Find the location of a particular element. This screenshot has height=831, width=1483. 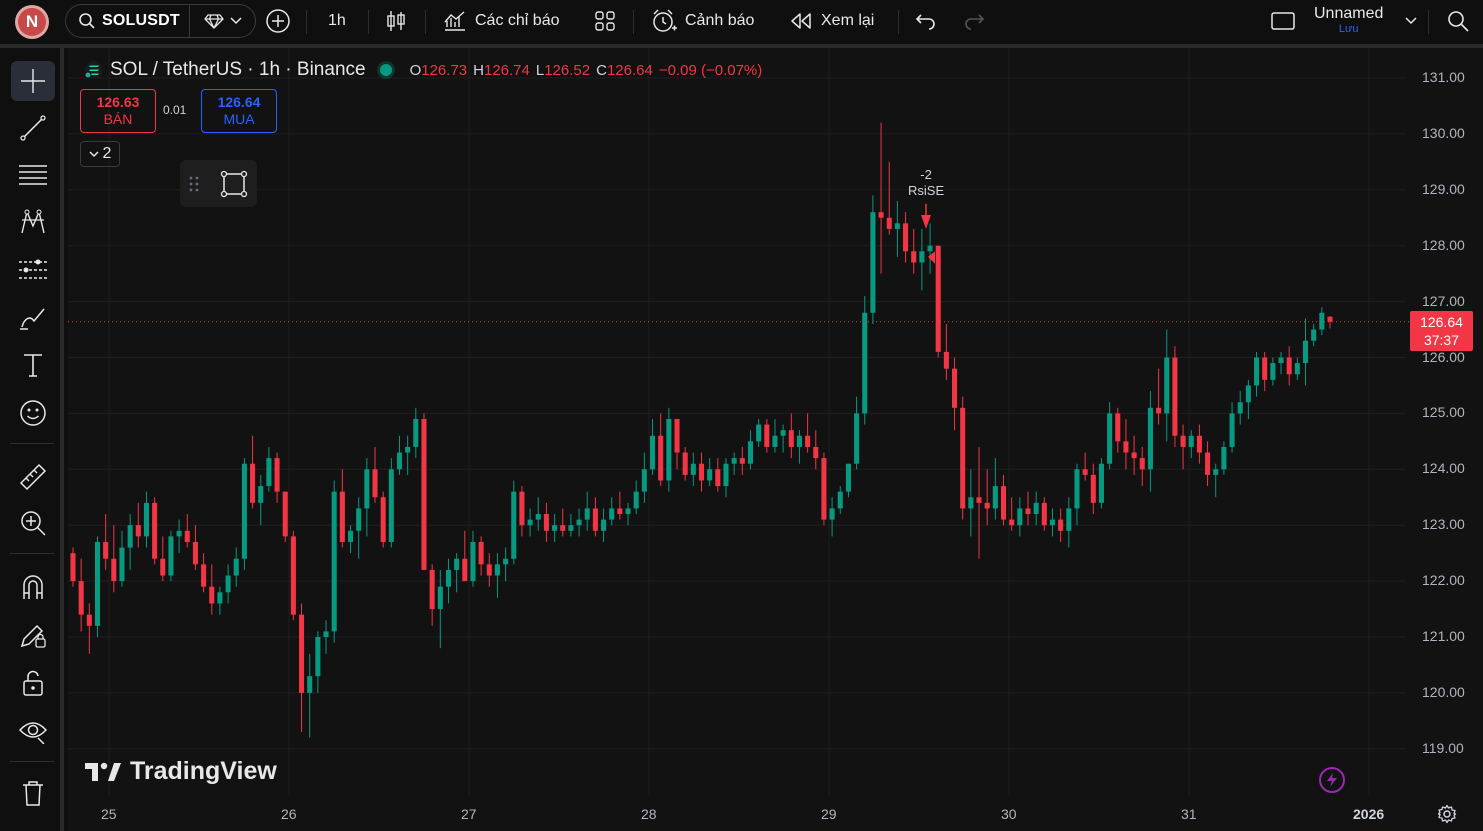

undo-button is located at coordinates (926, 21).